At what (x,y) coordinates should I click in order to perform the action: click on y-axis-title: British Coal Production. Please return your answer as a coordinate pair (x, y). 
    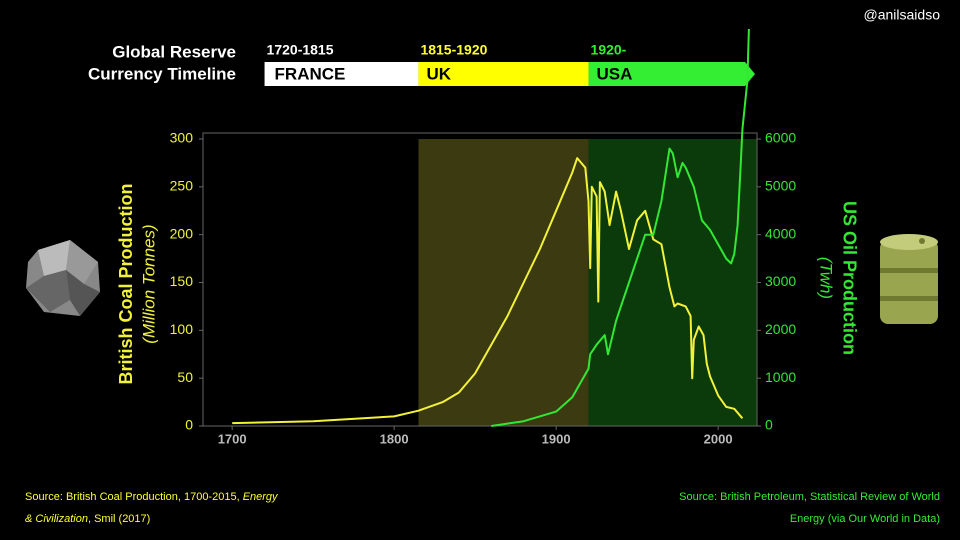
    Looking at the image, I should click on (126, 283).